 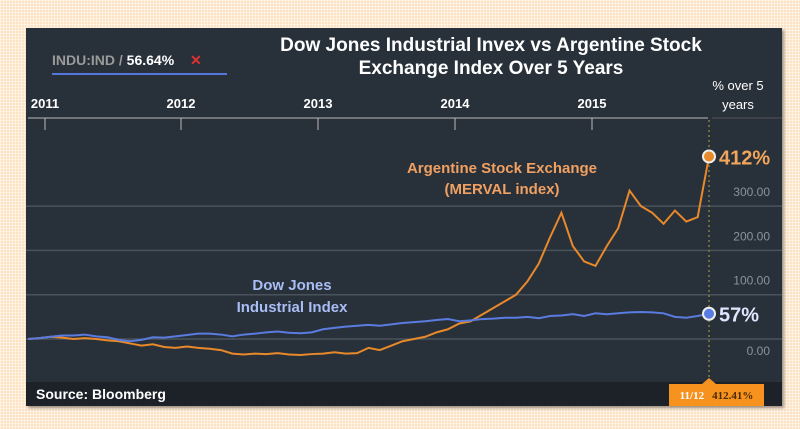 What do you see at coordinates (196, 60) in the screenshot?
I see `close-icon: ✕` at bounding box center [196, 60].